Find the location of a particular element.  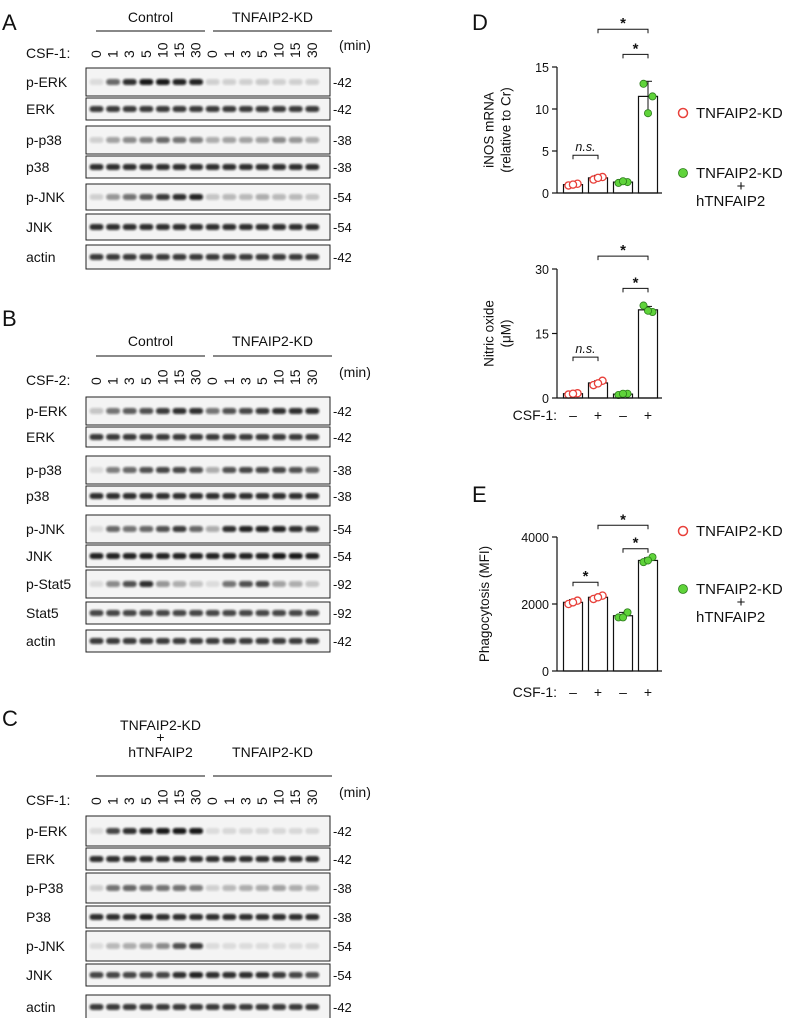

blot-label: ERK is located at coordinates (40, 437).